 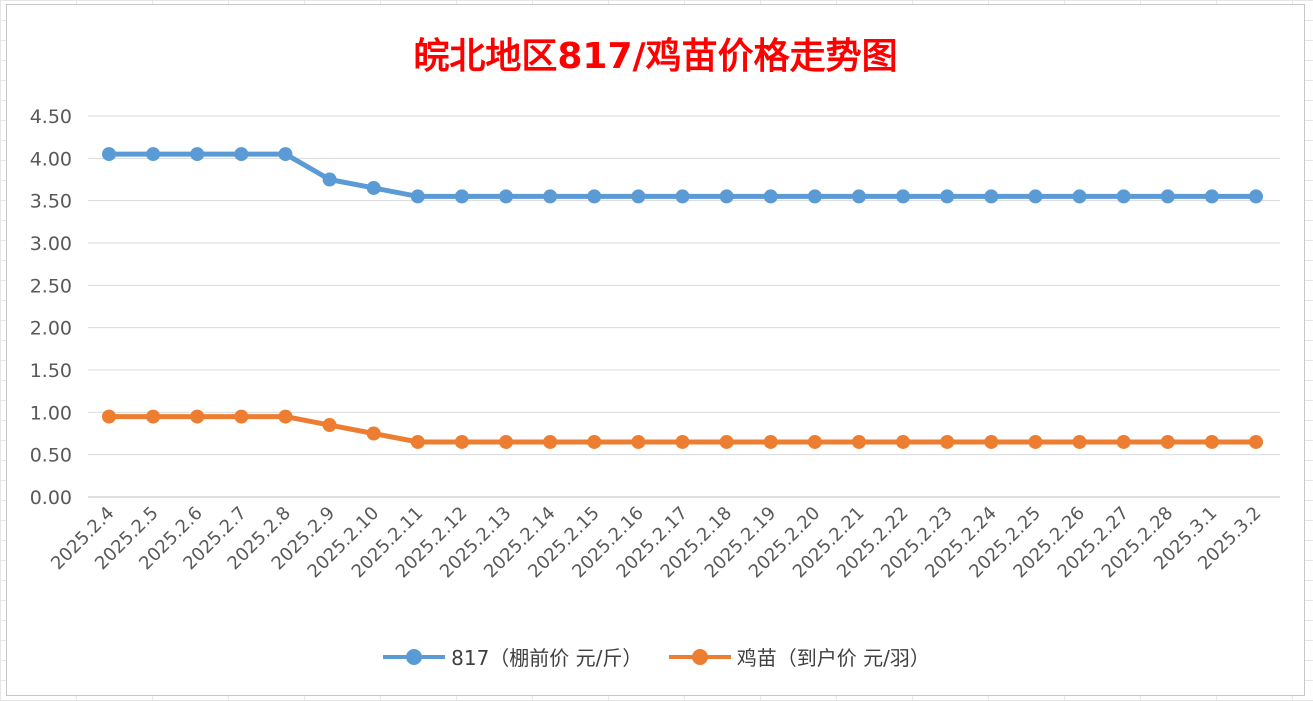 I want to click on legend-swatch-chick, so click(x=699, y=657).